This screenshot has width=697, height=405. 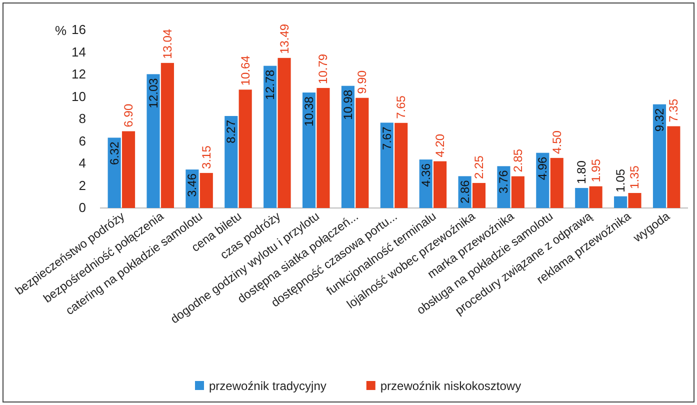 What do you see at coordinates (82, 163) in the screenshot?
I see `y-tick-label: 4` at bounding box center [82, 163].